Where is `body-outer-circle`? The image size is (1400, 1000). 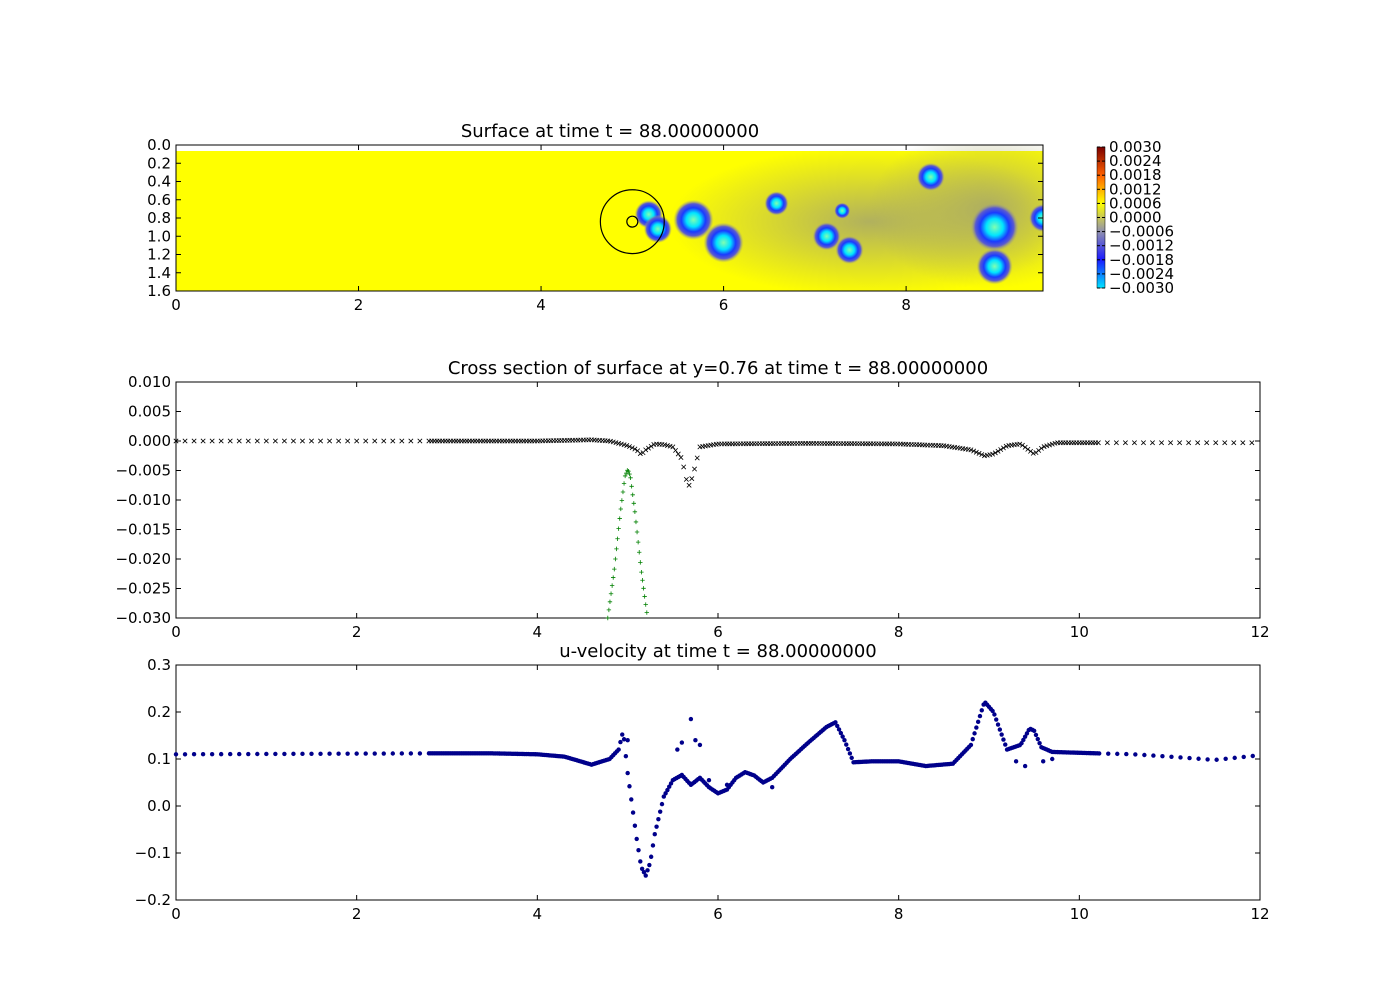
body-outer-circle is located at coordinates (632, 222).